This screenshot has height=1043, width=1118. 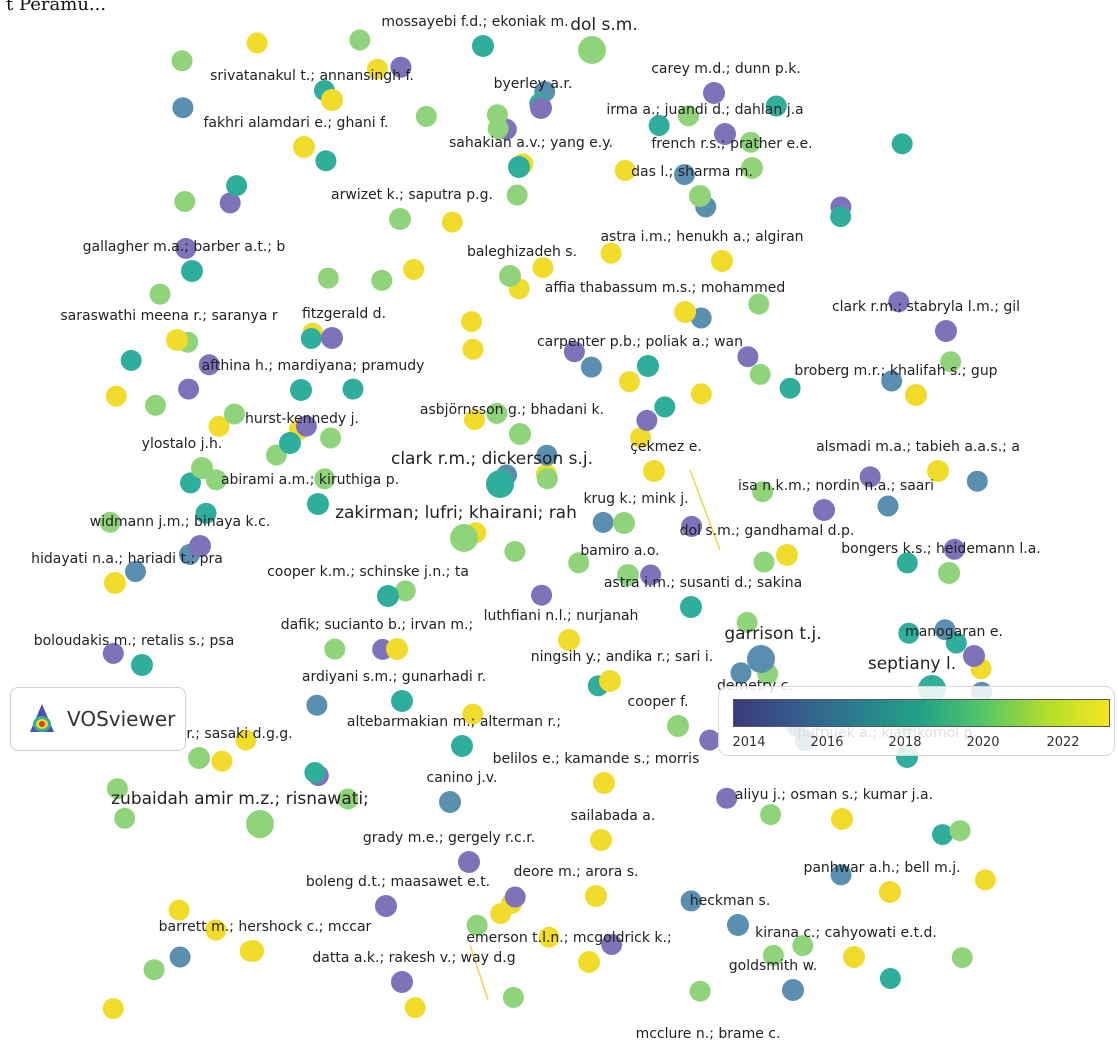 I want to click on node: asbjörnsson g.; bhadani k., so click(x=512, y=423).